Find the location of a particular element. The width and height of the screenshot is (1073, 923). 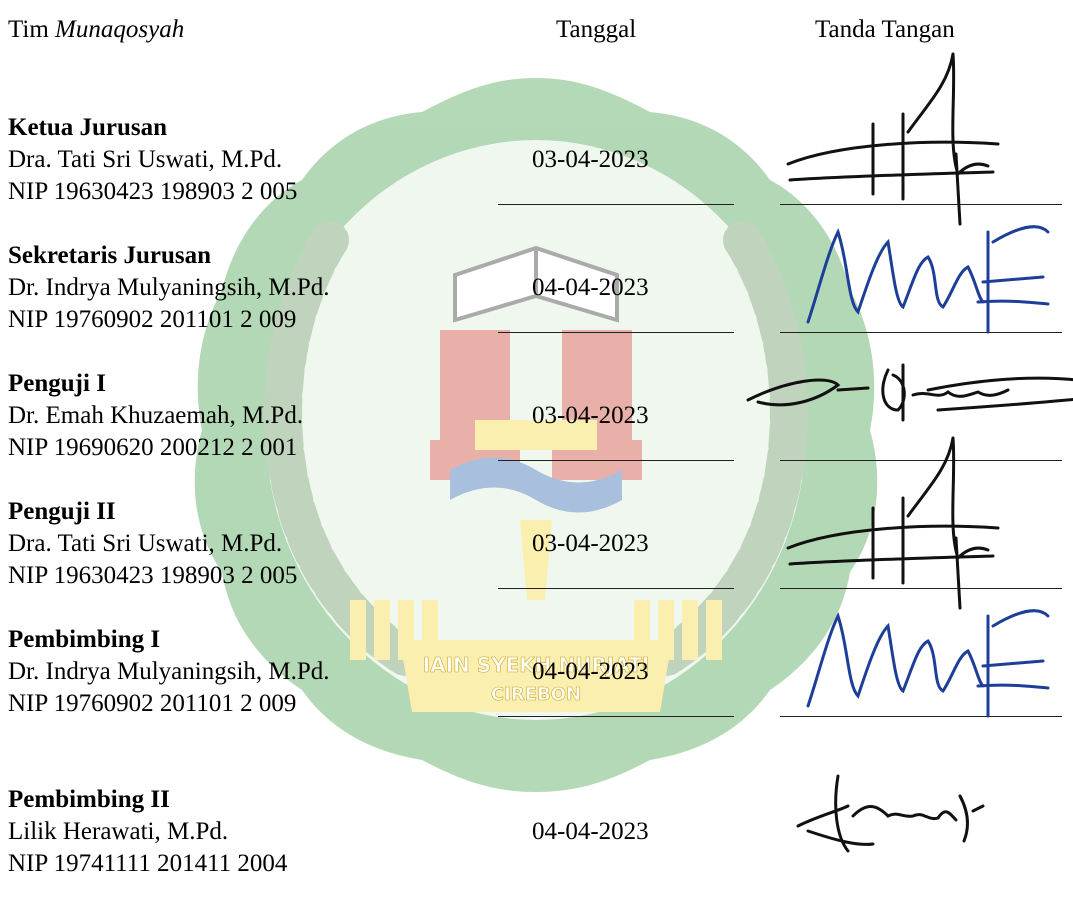

header-team-italic: Munaqosyah is located at coordinates (120, 29).